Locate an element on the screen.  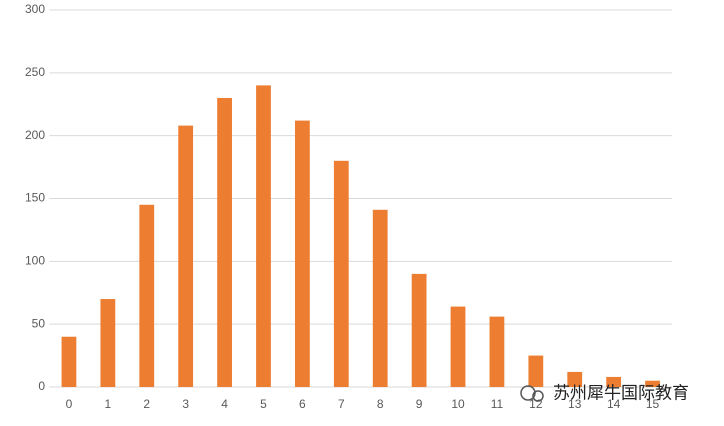
x-tick-label: 13 is located at coordinates (575, 404).